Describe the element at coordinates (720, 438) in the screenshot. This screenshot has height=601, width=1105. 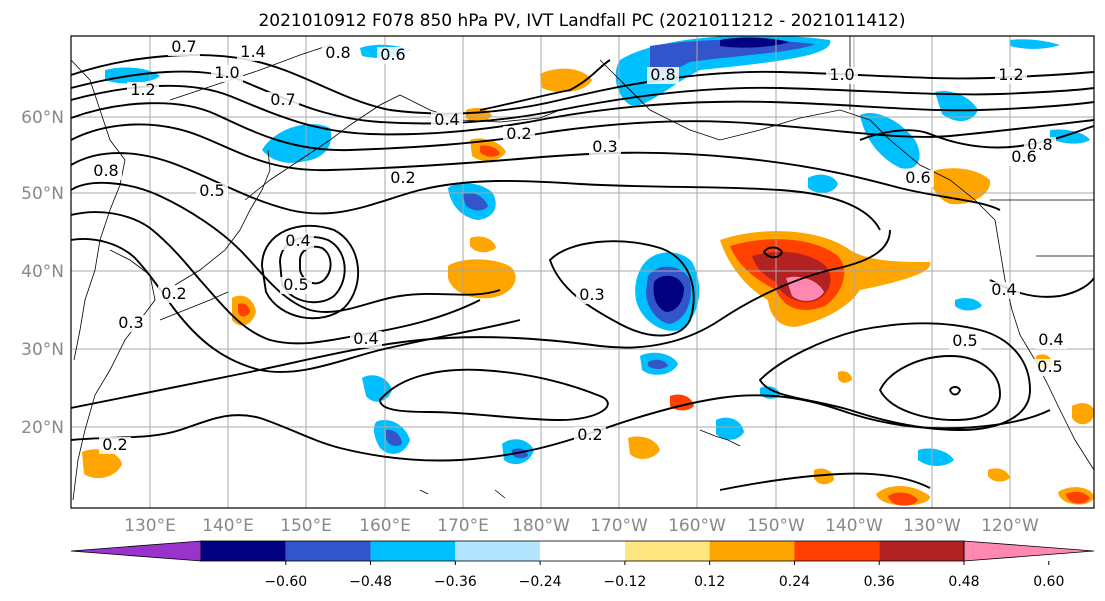
I see `hawaiian-islands` at that location.